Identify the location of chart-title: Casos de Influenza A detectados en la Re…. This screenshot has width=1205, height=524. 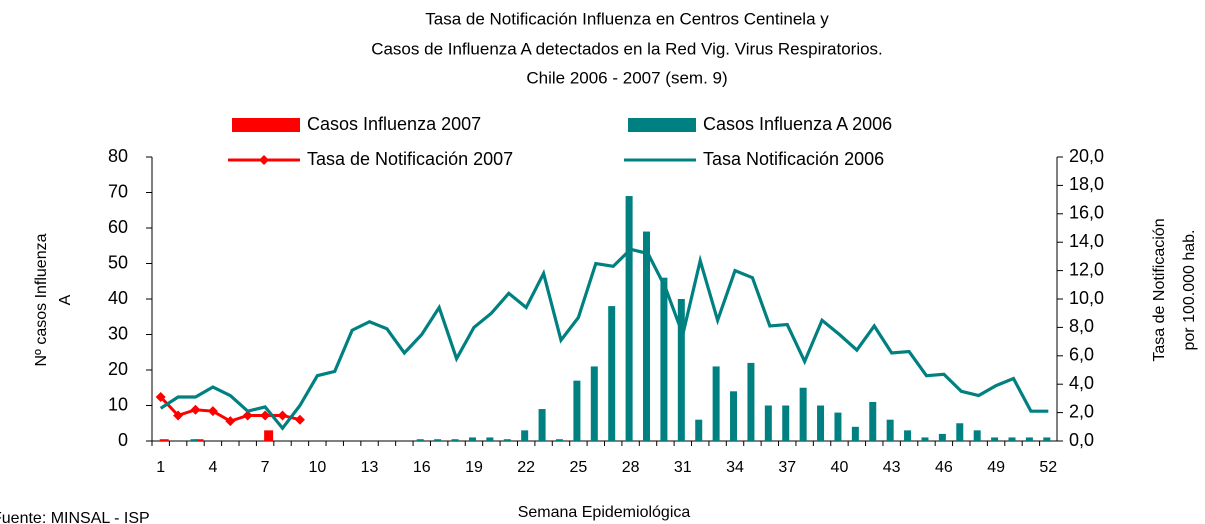
(627, 48).